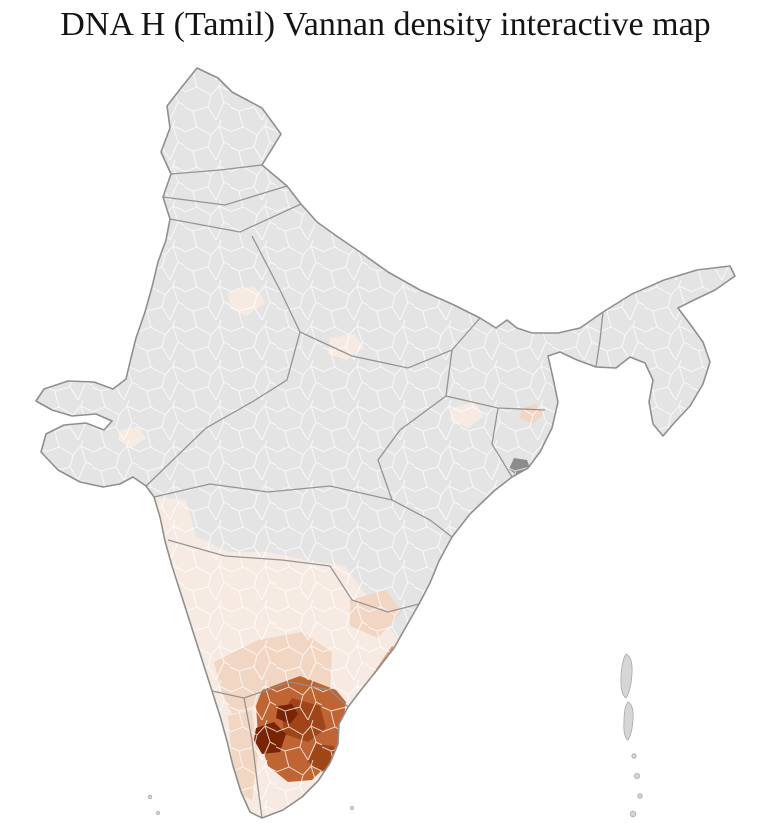  What do you see at coordinates (631, 735) in the screenshot?
I see `andaman-nicobar-islands` at bounding box center [631, 735].